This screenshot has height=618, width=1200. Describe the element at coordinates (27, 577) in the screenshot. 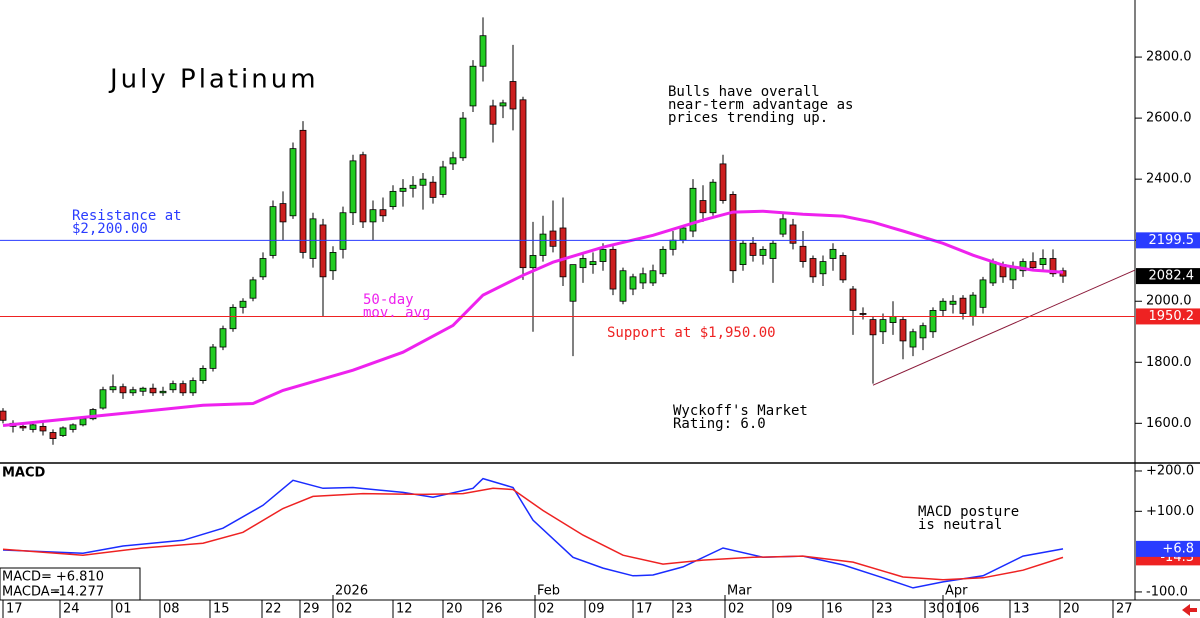

I see `readout-name: MACD=` at that location.